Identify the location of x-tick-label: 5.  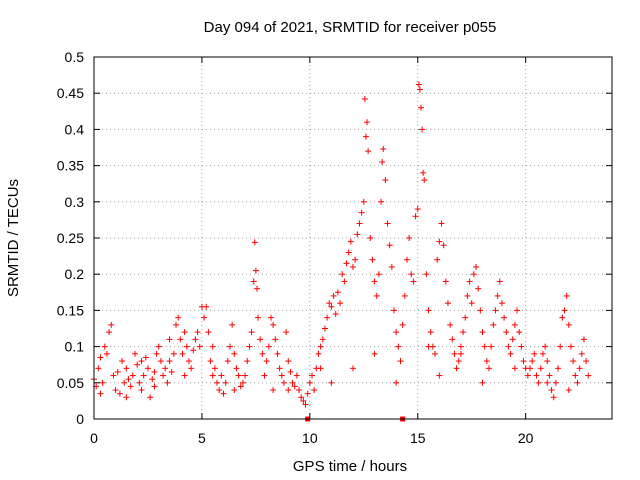
(202, 438).